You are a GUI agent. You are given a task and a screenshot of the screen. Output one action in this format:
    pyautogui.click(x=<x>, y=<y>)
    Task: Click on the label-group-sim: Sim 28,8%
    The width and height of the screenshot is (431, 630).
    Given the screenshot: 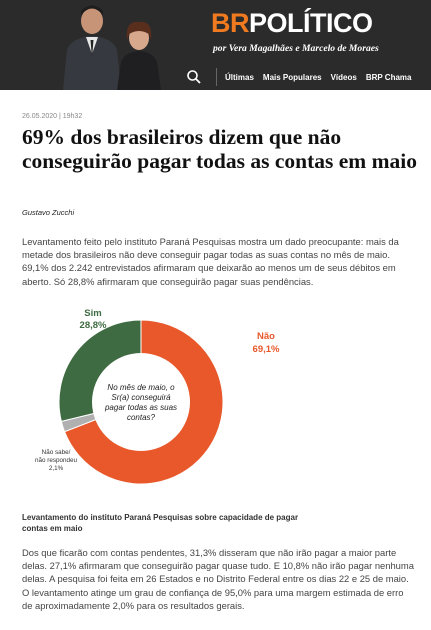 What is the action you would take?
    pyautogui.click(x=93, y=319)
    